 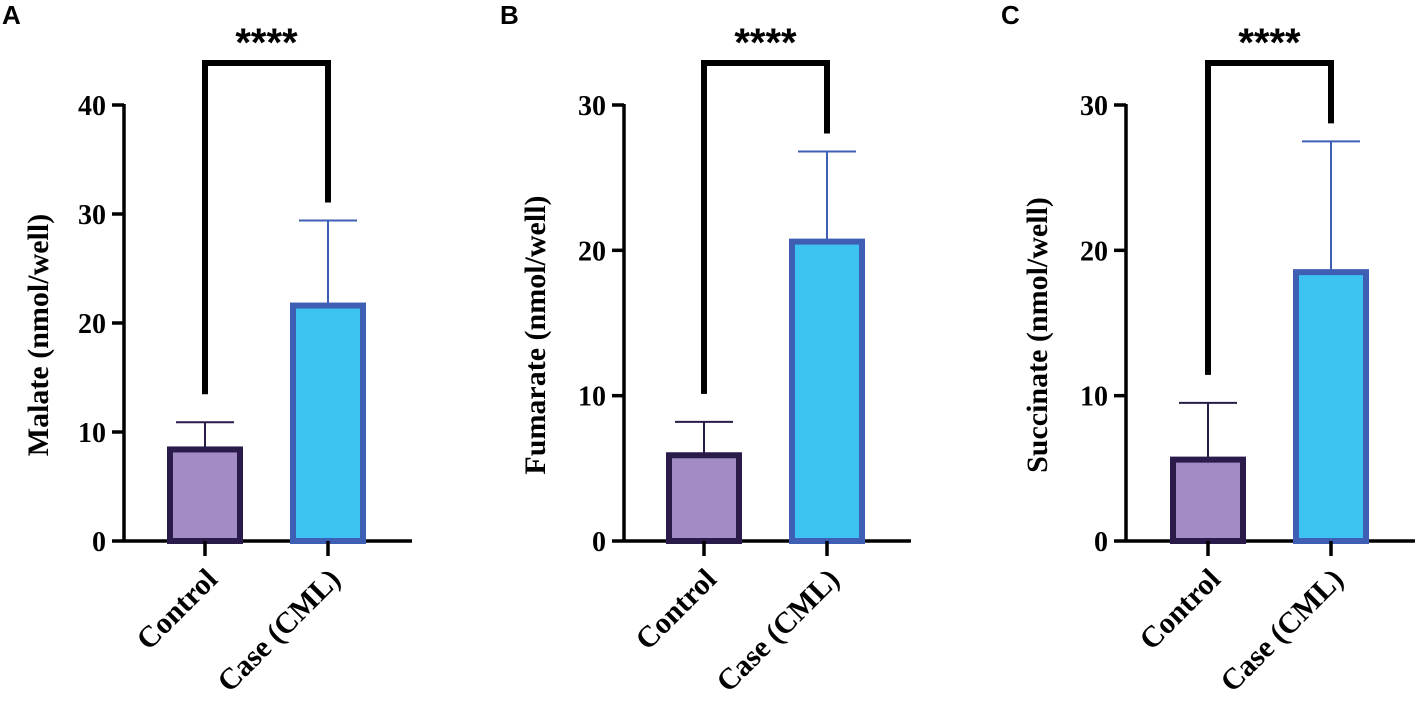 What do you see at coordinates (535, 334) in the screenshot?
I see `y-axis-label: Fumarate (nmol/well)` at bounding box center [535, 334].